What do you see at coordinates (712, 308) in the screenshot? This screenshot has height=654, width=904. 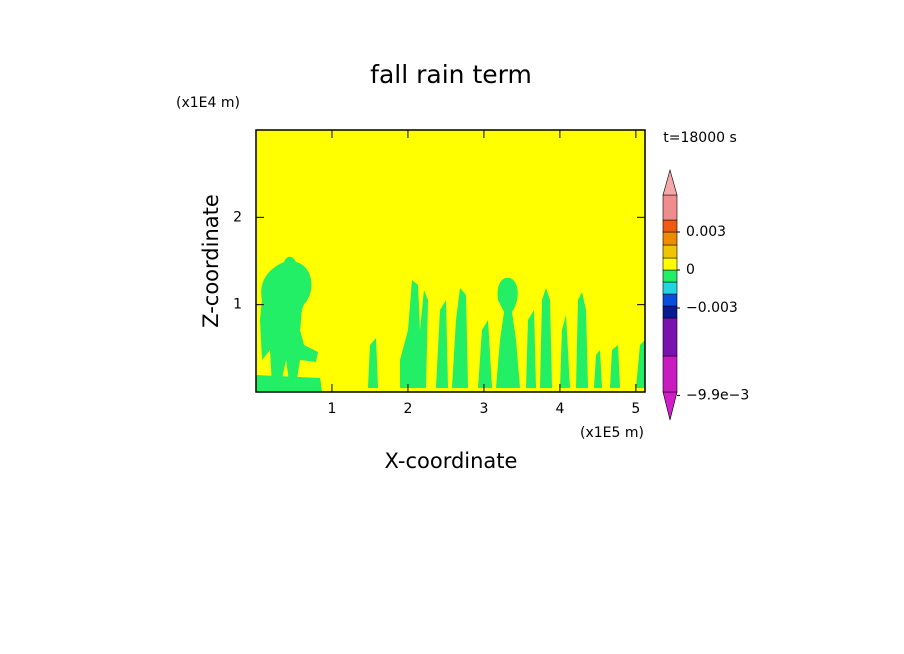 I see `colorbar-label: −0.003` at bounding box center [712, 308].